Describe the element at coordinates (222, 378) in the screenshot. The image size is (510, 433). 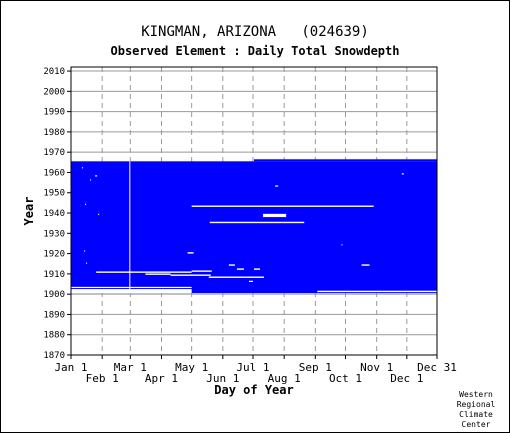
I see `x-tick-label: Jun 1` at that location.